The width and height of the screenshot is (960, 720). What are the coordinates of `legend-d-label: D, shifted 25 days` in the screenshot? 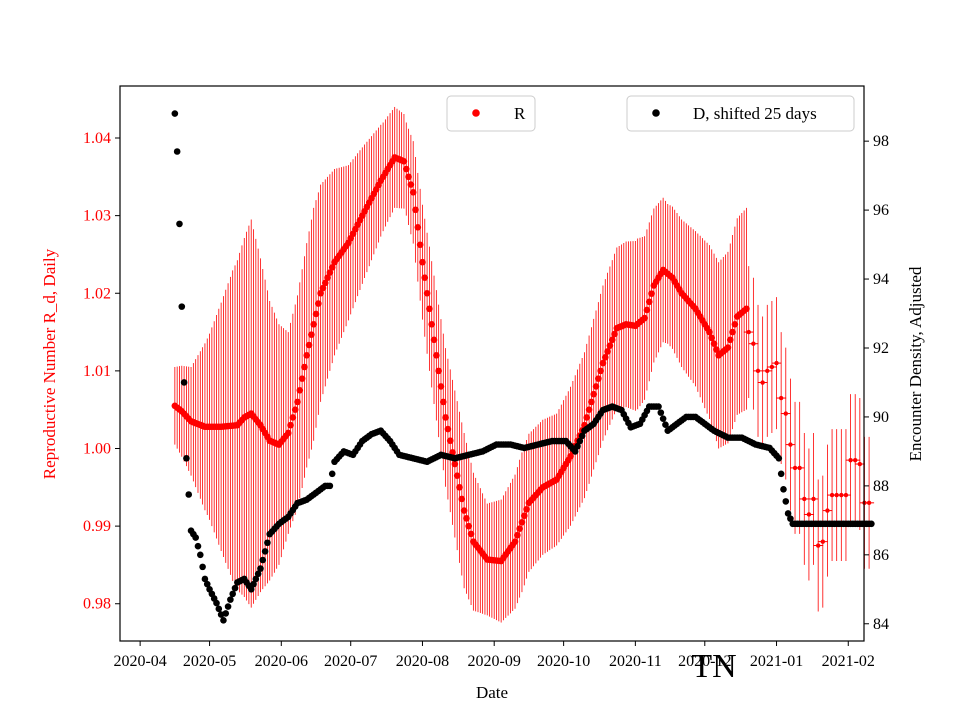 It's located at (755, 113).